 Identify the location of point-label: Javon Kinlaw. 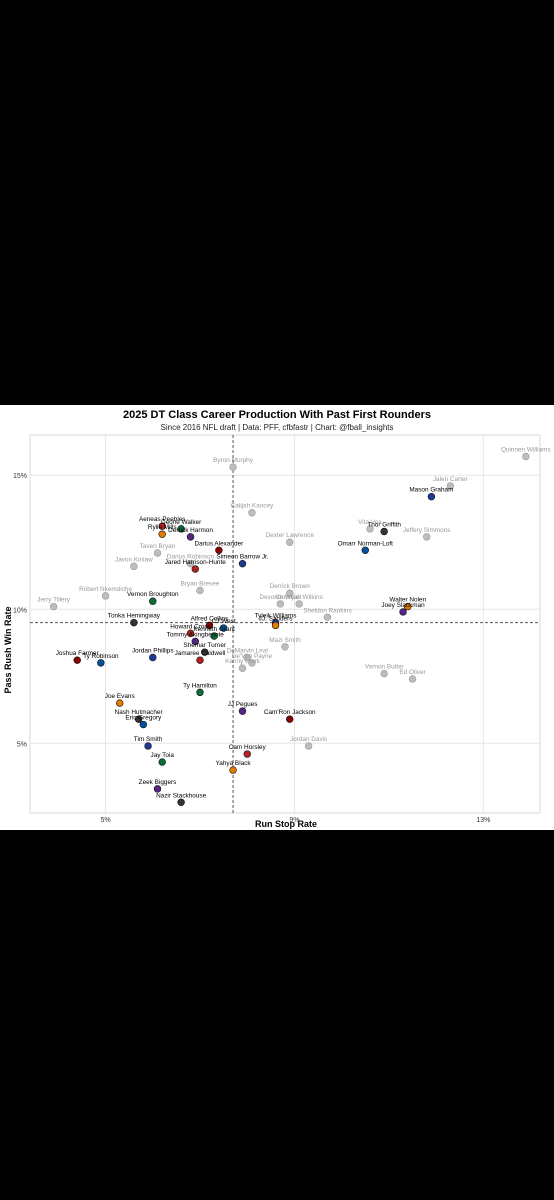
(134, 559).